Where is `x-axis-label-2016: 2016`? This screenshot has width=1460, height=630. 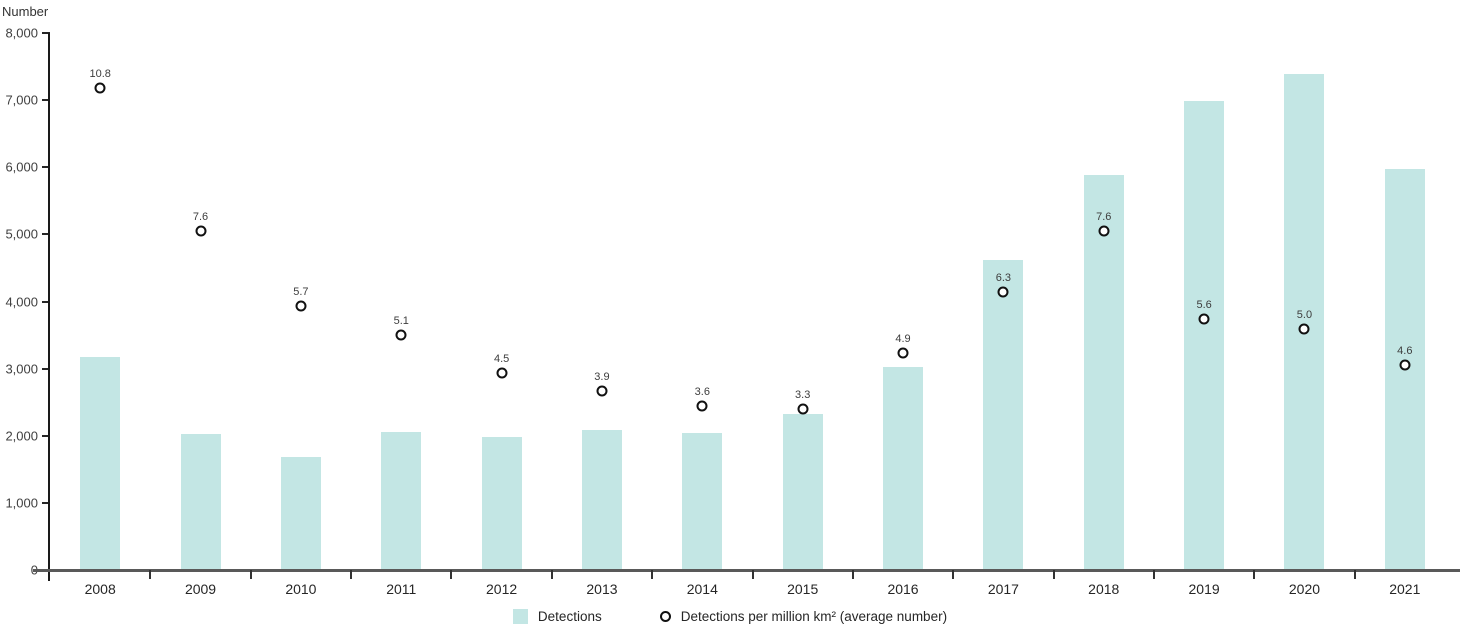
x-axis-label-2016: 2016 is located at coordinates (903, 589).